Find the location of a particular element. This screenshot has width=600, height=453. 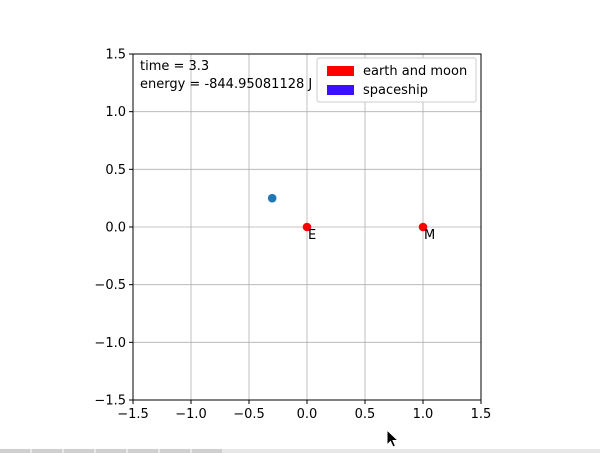

spaceship-marker is located at coordinates (272, 198).